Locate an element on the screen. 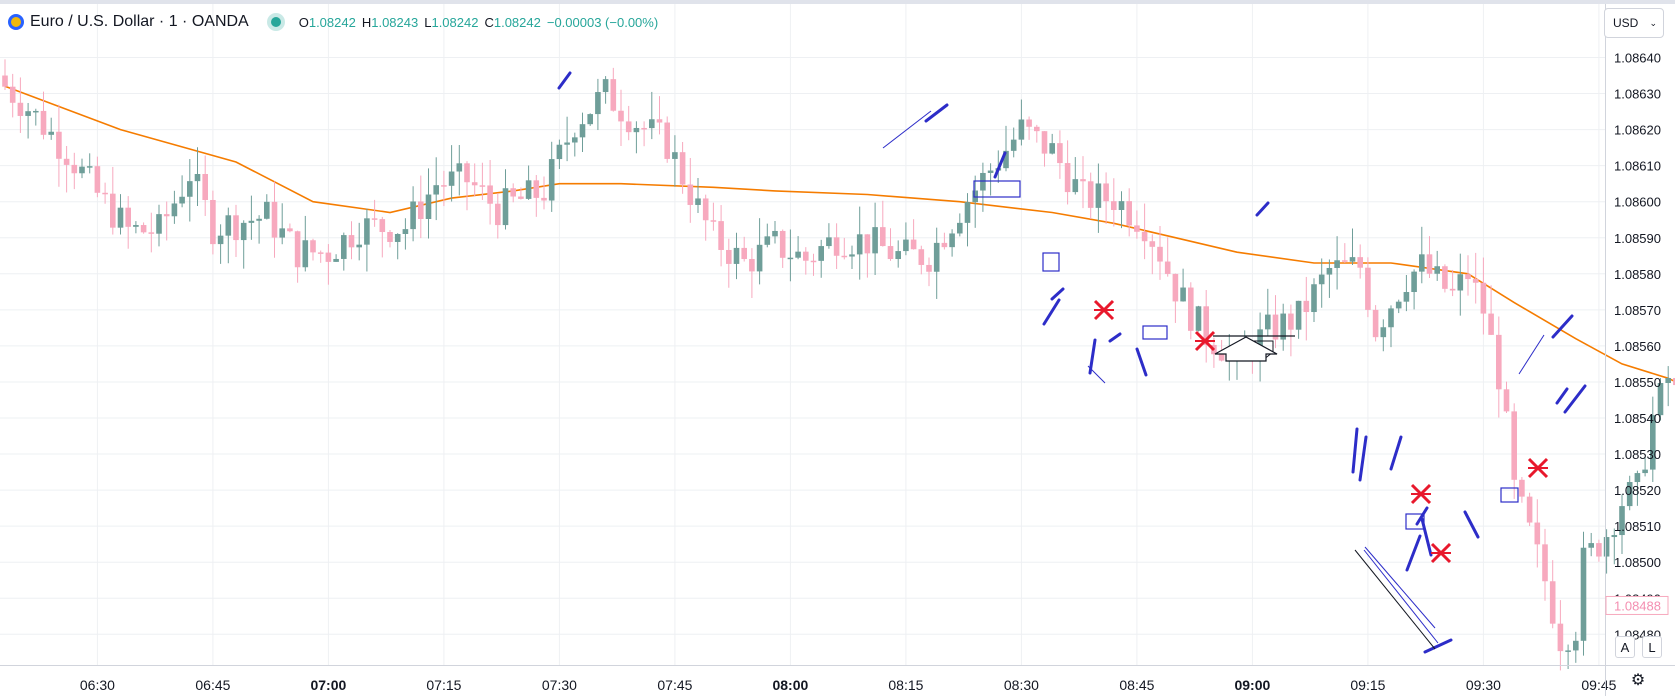 This screenshot has width=1675, height=696. currency-value: USD is located at coordinates (1626, 23).